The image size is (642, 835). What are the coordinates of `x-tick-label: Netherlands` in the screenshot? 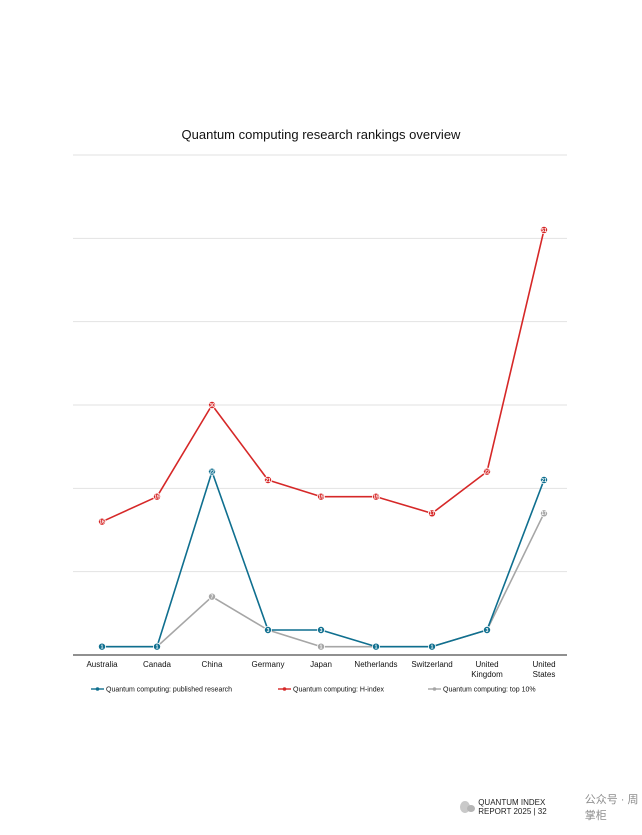 It's located at (375, 664).